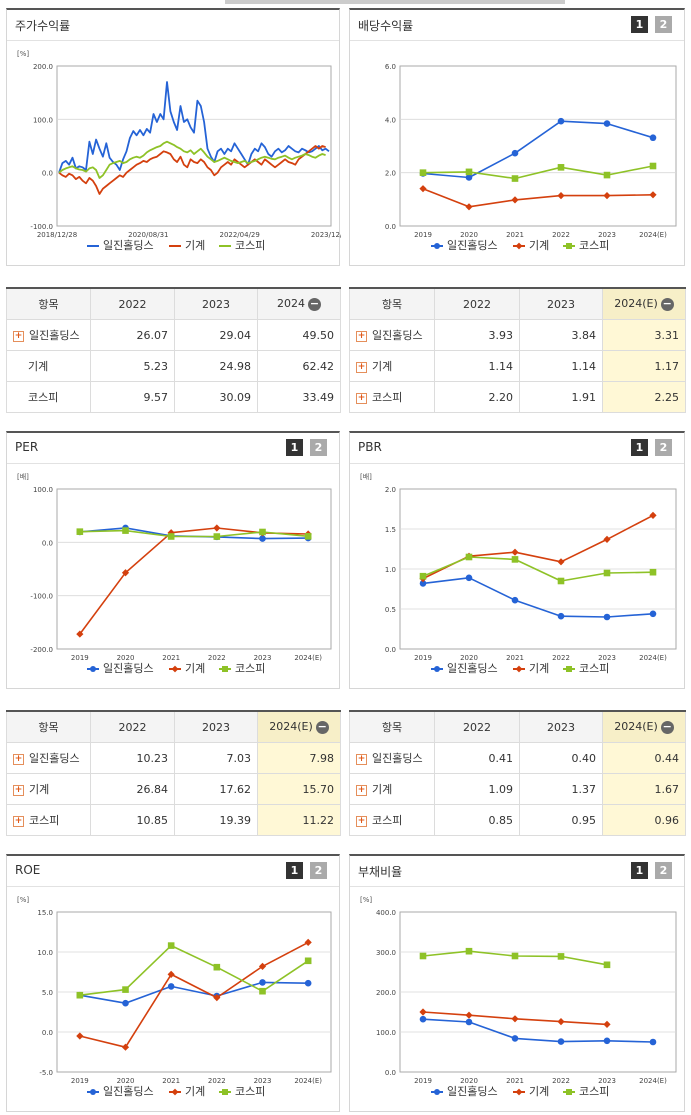 The image size is (691, 1115). I want to click on column-header-year: 2023, so click(561, 303).